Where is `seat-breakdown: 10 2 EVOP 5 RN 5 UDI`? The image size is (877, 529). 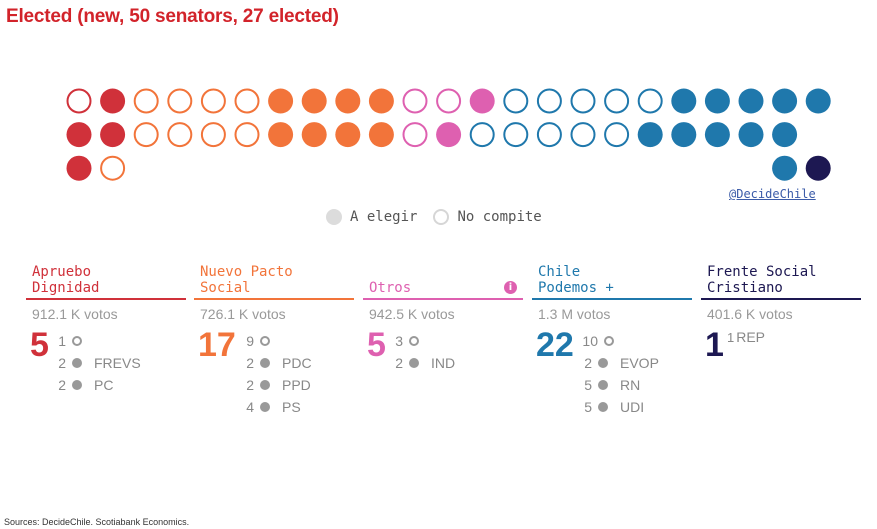
seat-breakdown: 10 2 EVOP 5 RN 5 UDI is located at coordinates (618, 374).